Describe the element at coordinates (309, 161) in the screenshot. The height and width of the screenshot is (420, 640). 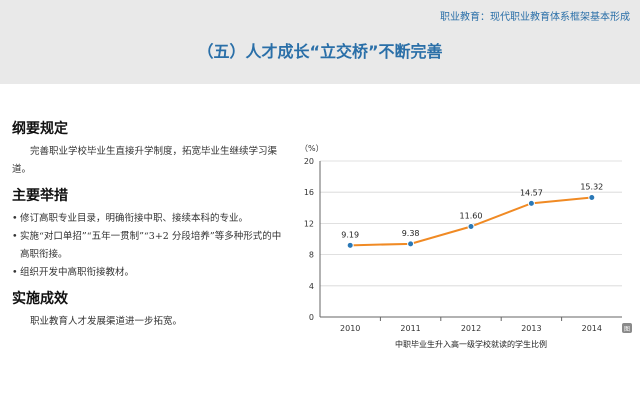
I see `y-tick-label: 20` at that location.